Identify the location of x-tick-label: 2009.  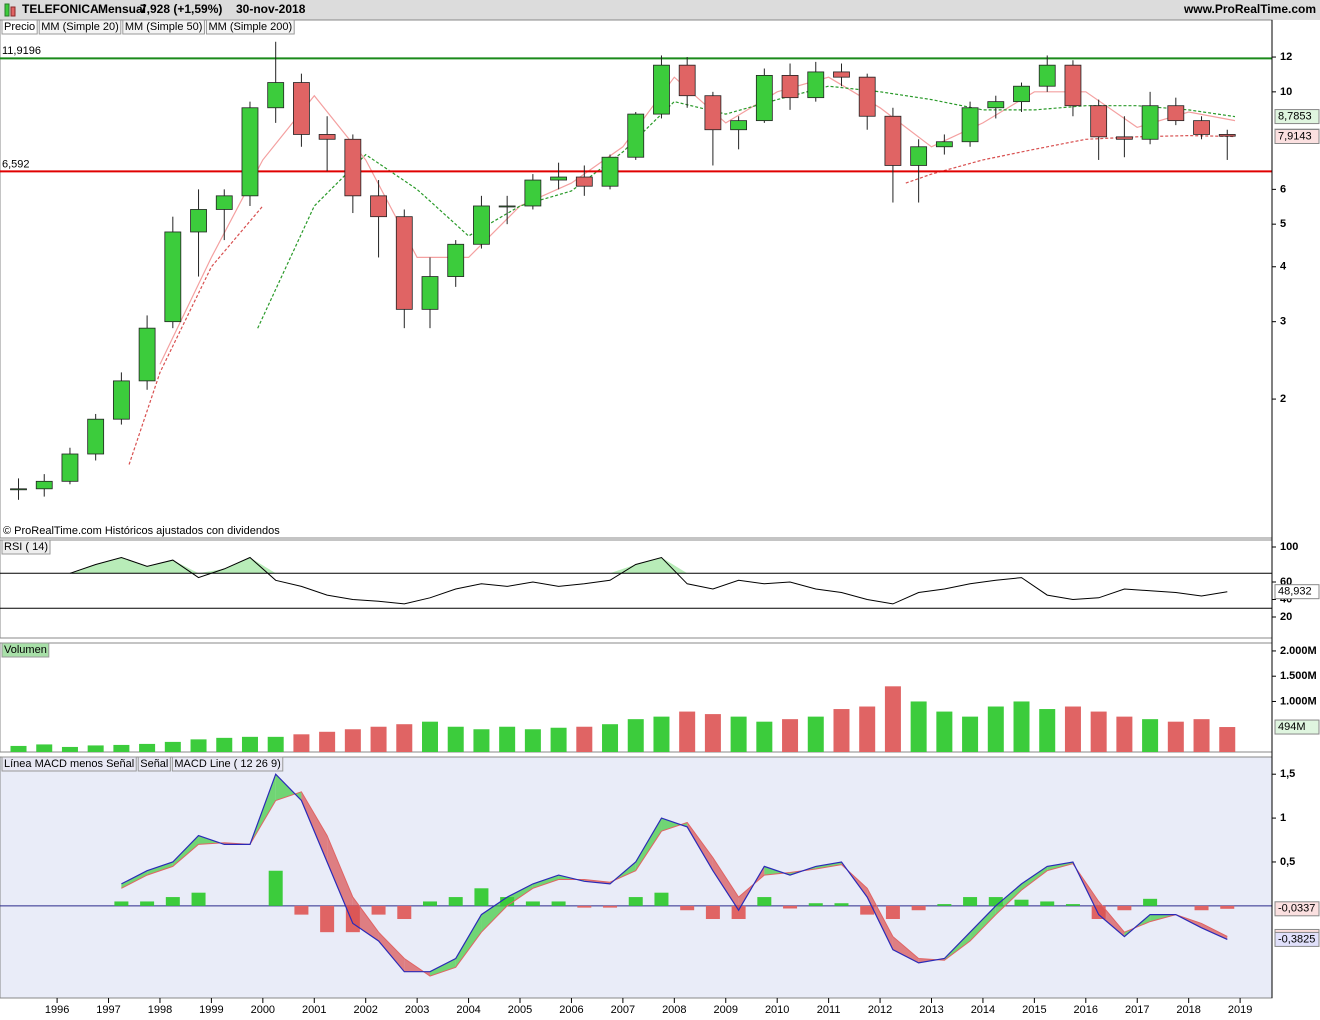
(726, 1010).